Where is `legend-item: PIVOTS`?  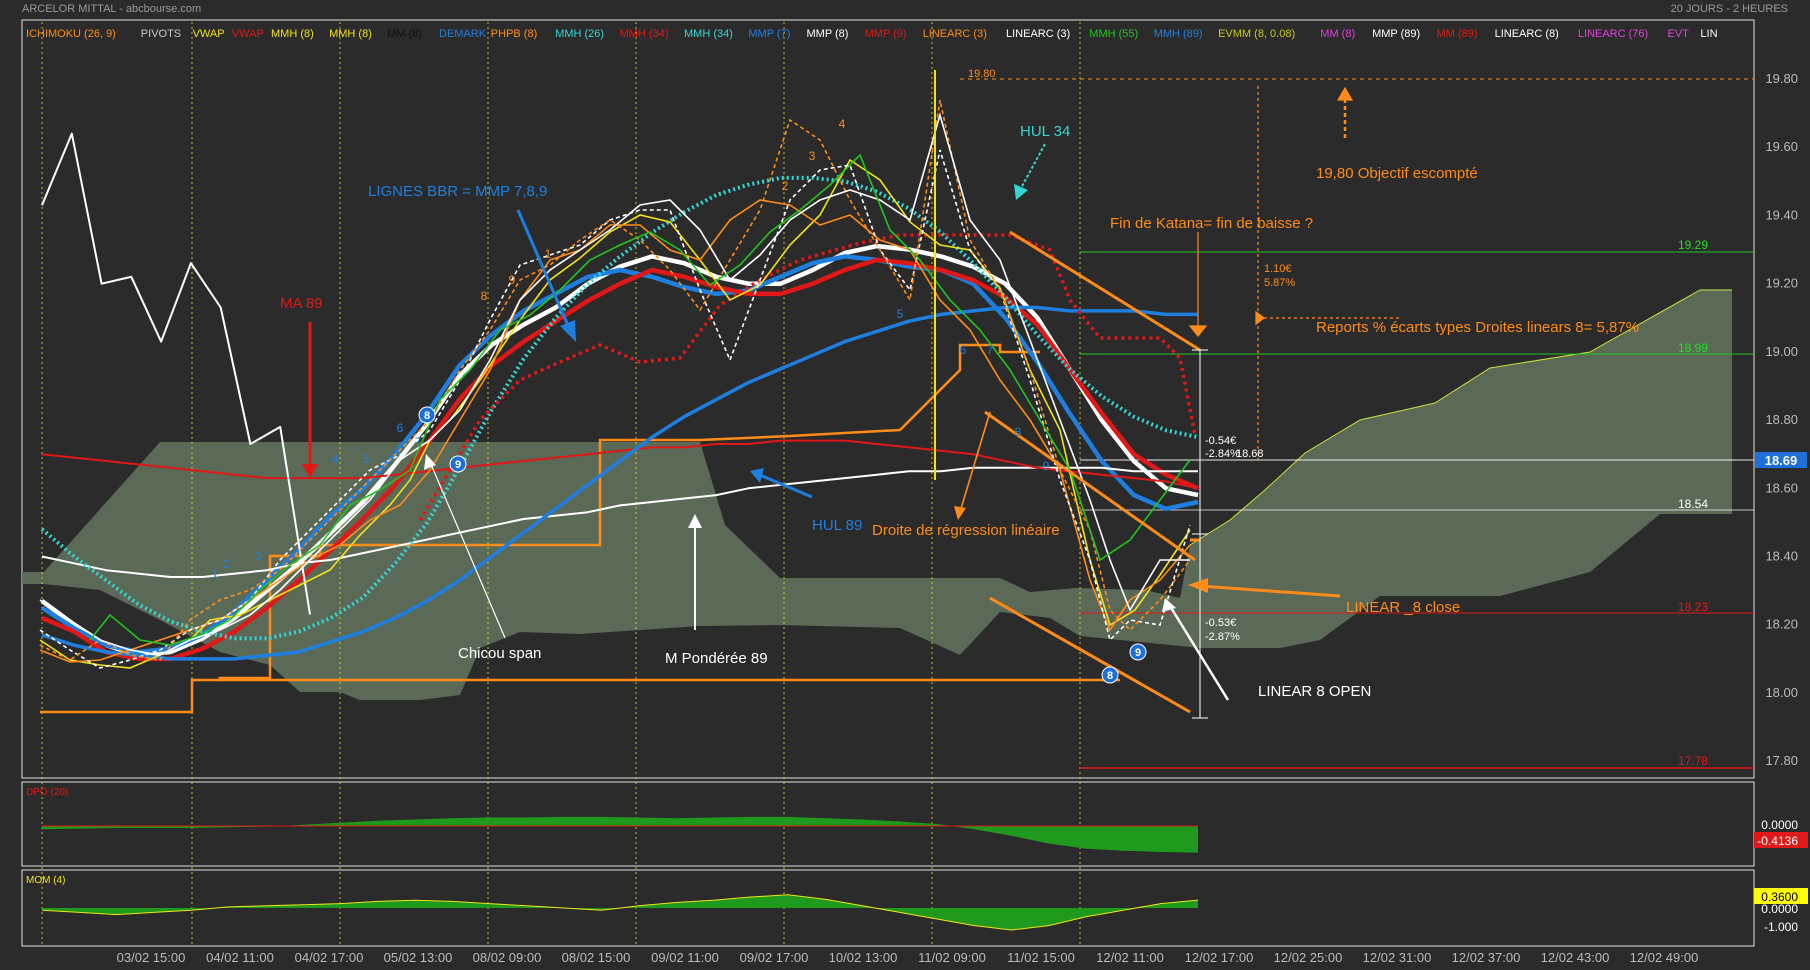
legend-item: PIVOTS is located at coordinates (161, 34).